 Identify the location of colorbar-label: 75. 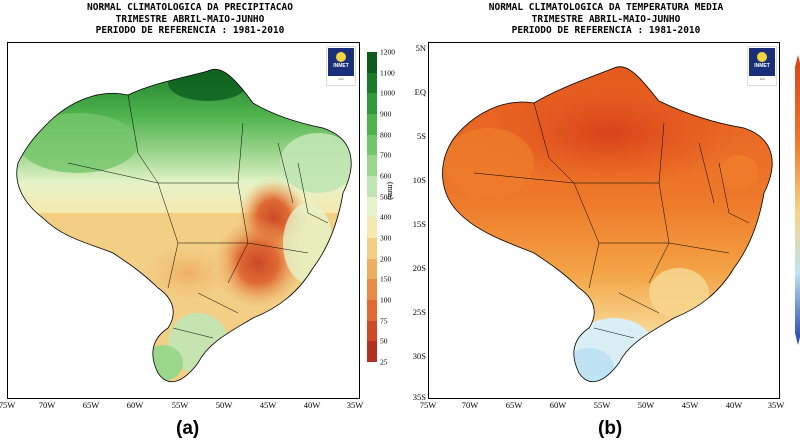
(384, 321).